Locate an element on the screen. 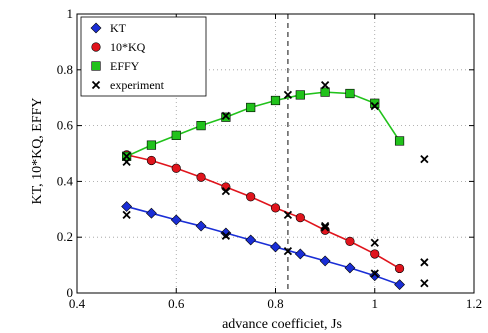 This screenshot has width=488, height=333. legend-label-experiment: experiment is located at coordinates (137, 85).